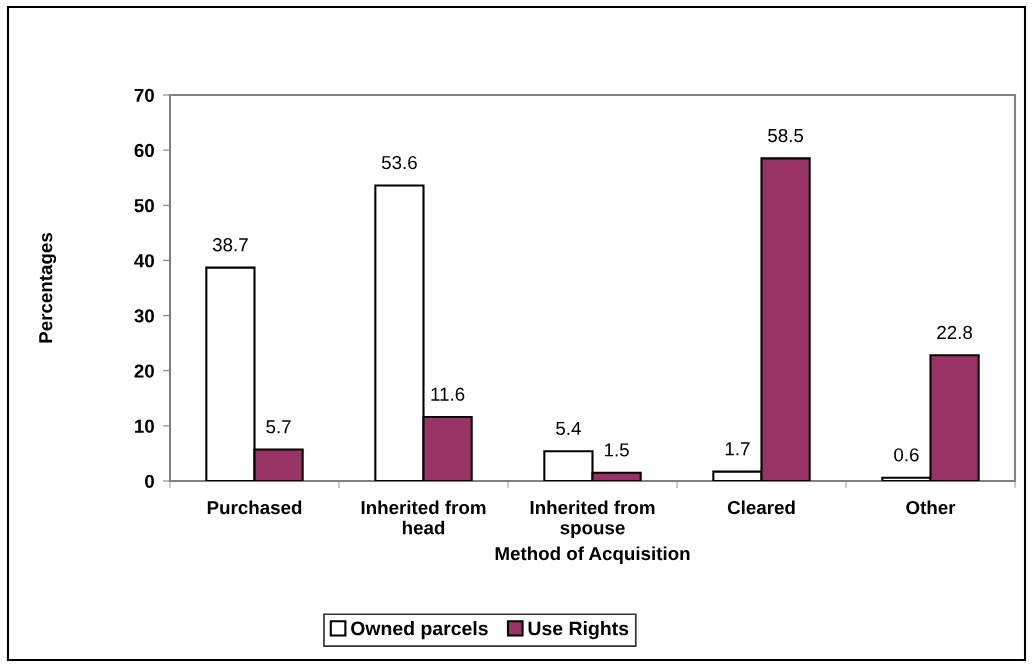 Image resolution: width=1032 pixels, height=664 pixels. What do you see at coordinates (906, 455) in the screenshot?
I see `data-label: 0.6` at bounding box center [906, 455].